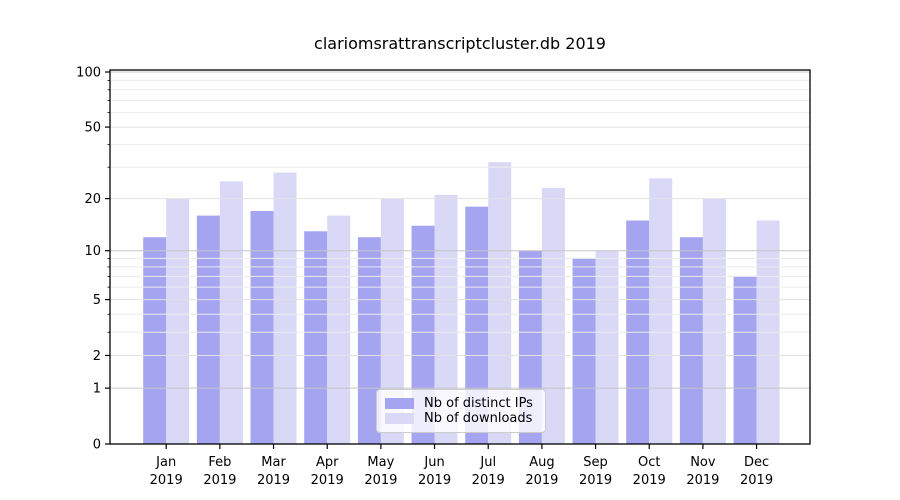 Image resolution: width=900 pixels, height=500 pixels. I want to click on bar-sep-downloads, so click(607, 347).